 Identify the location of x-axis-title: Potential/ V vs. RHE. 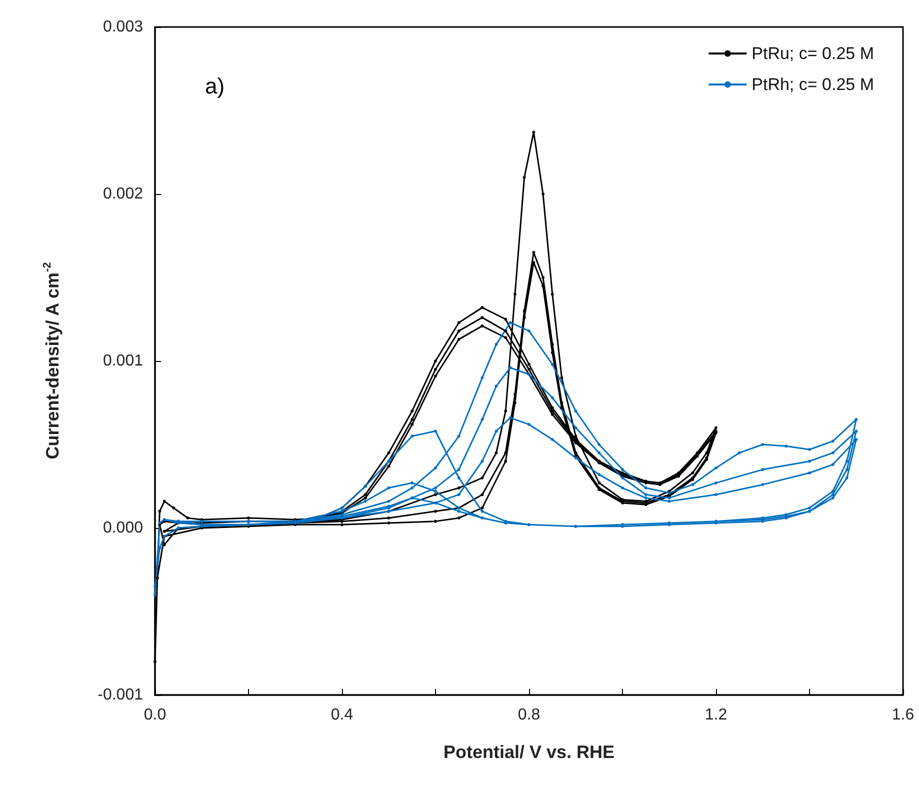
(529, 752).